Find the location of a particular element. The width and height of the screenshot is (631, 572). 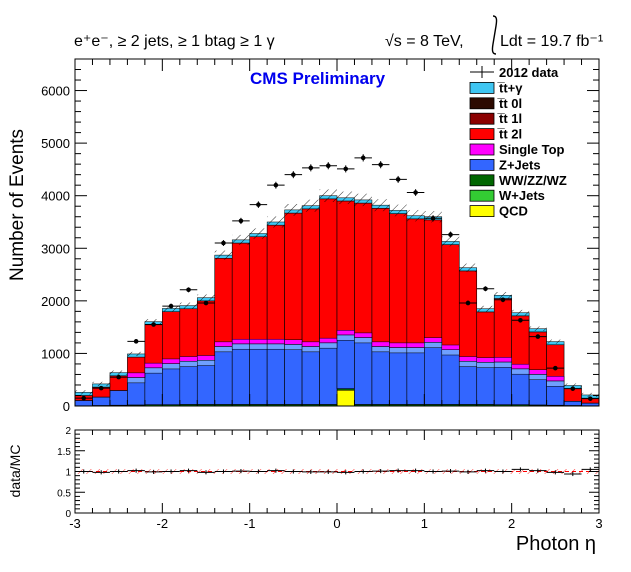

y-tick-label: 5000 is located at coordinates (55, 143).